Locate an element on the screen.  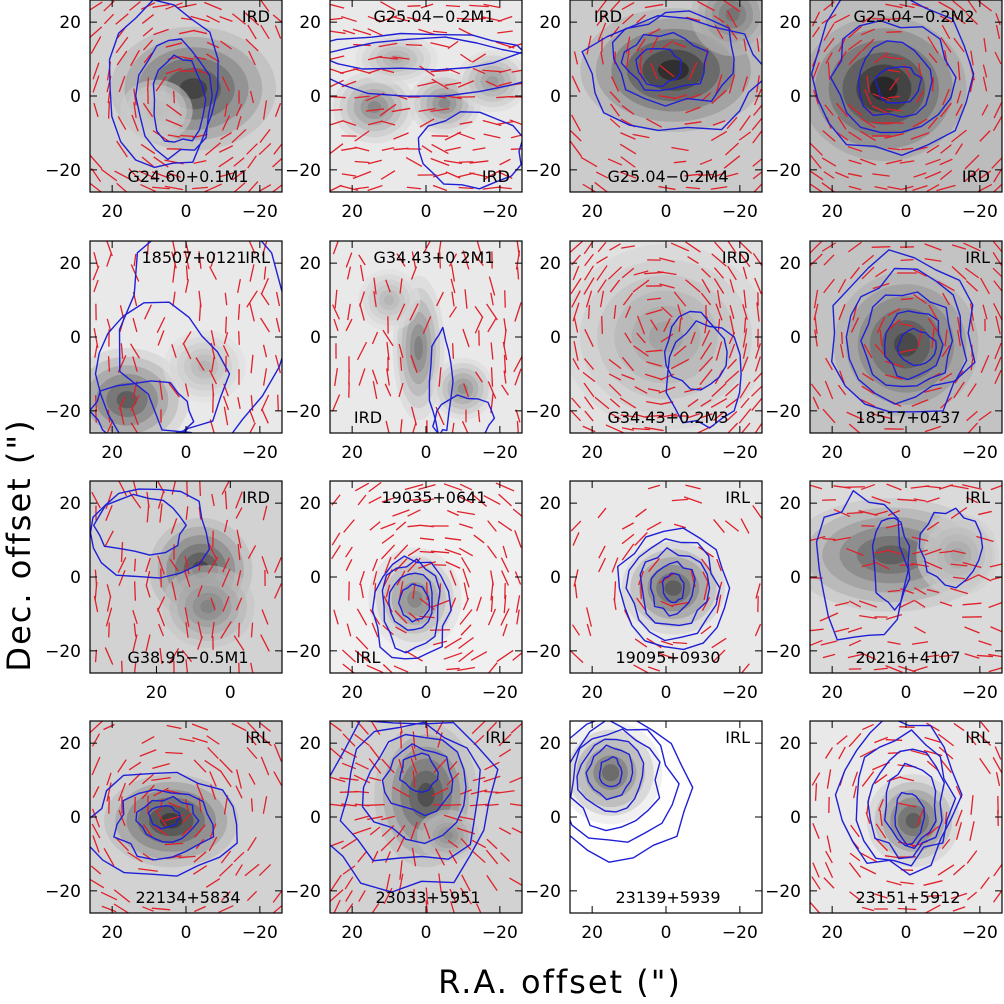
x-tick-label: 20 is located at coordinates (352, 693).